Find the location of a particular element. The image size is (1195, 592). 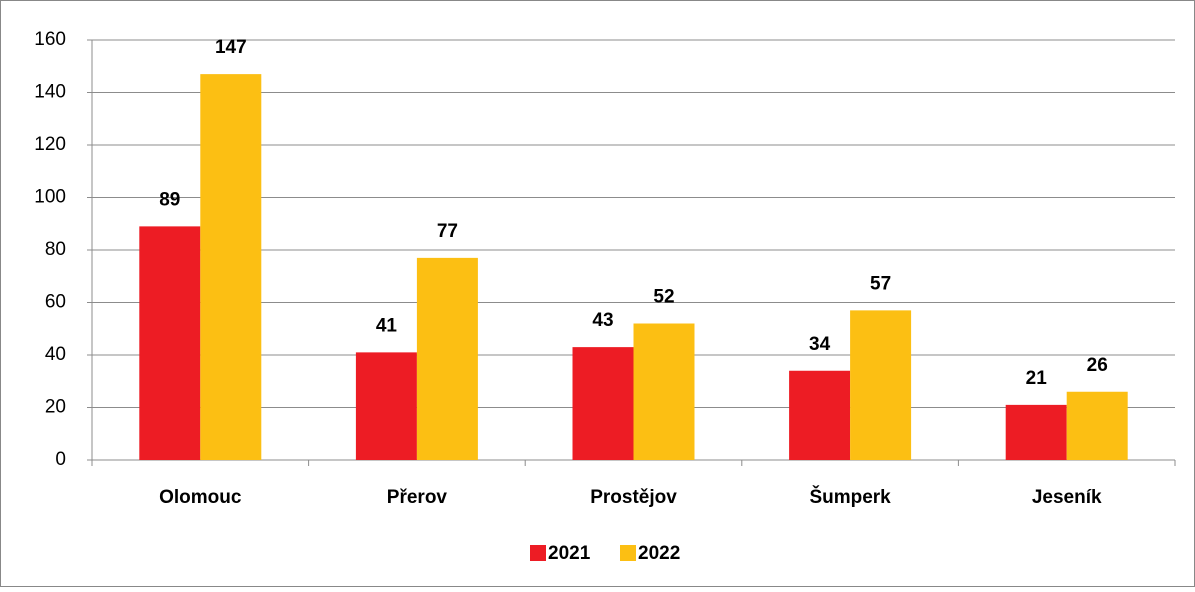

y-tick-label: 140 is located at coordinates (50, 92).